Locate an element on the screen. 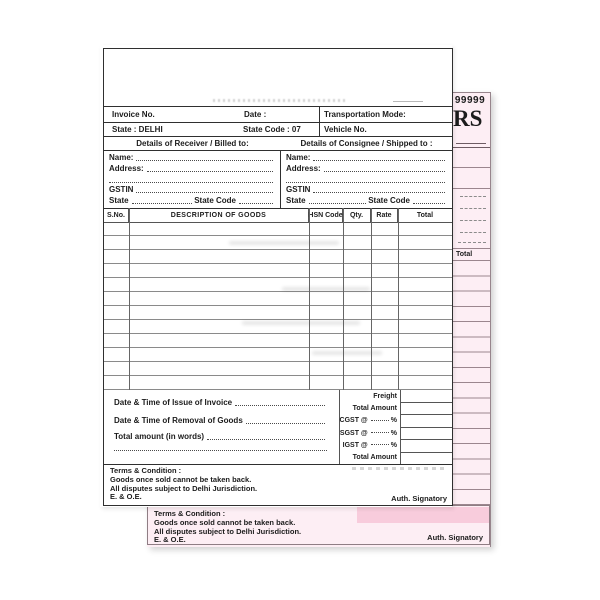 Image resolution: width=600 pixels, height=600 pixels. amount-in-words-label: Total amount (in words) is located at coordinates (159, 436).